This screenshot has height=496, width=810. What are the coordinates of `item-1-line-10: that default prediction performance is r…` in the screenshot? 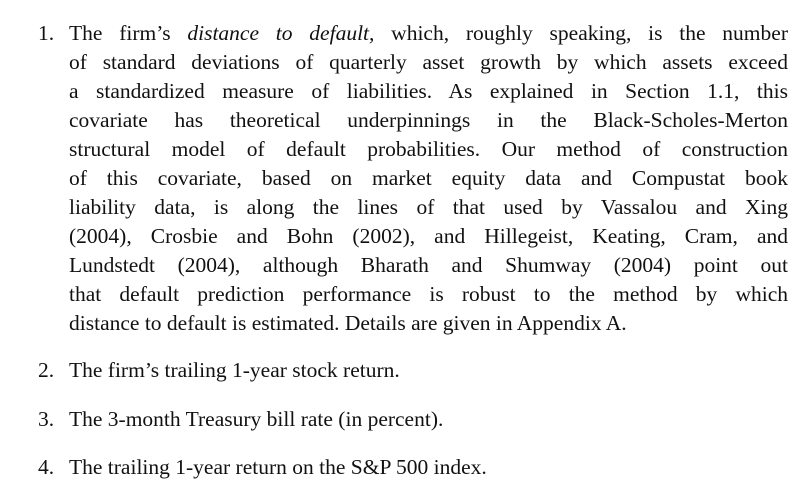 It's located at (428, 294).